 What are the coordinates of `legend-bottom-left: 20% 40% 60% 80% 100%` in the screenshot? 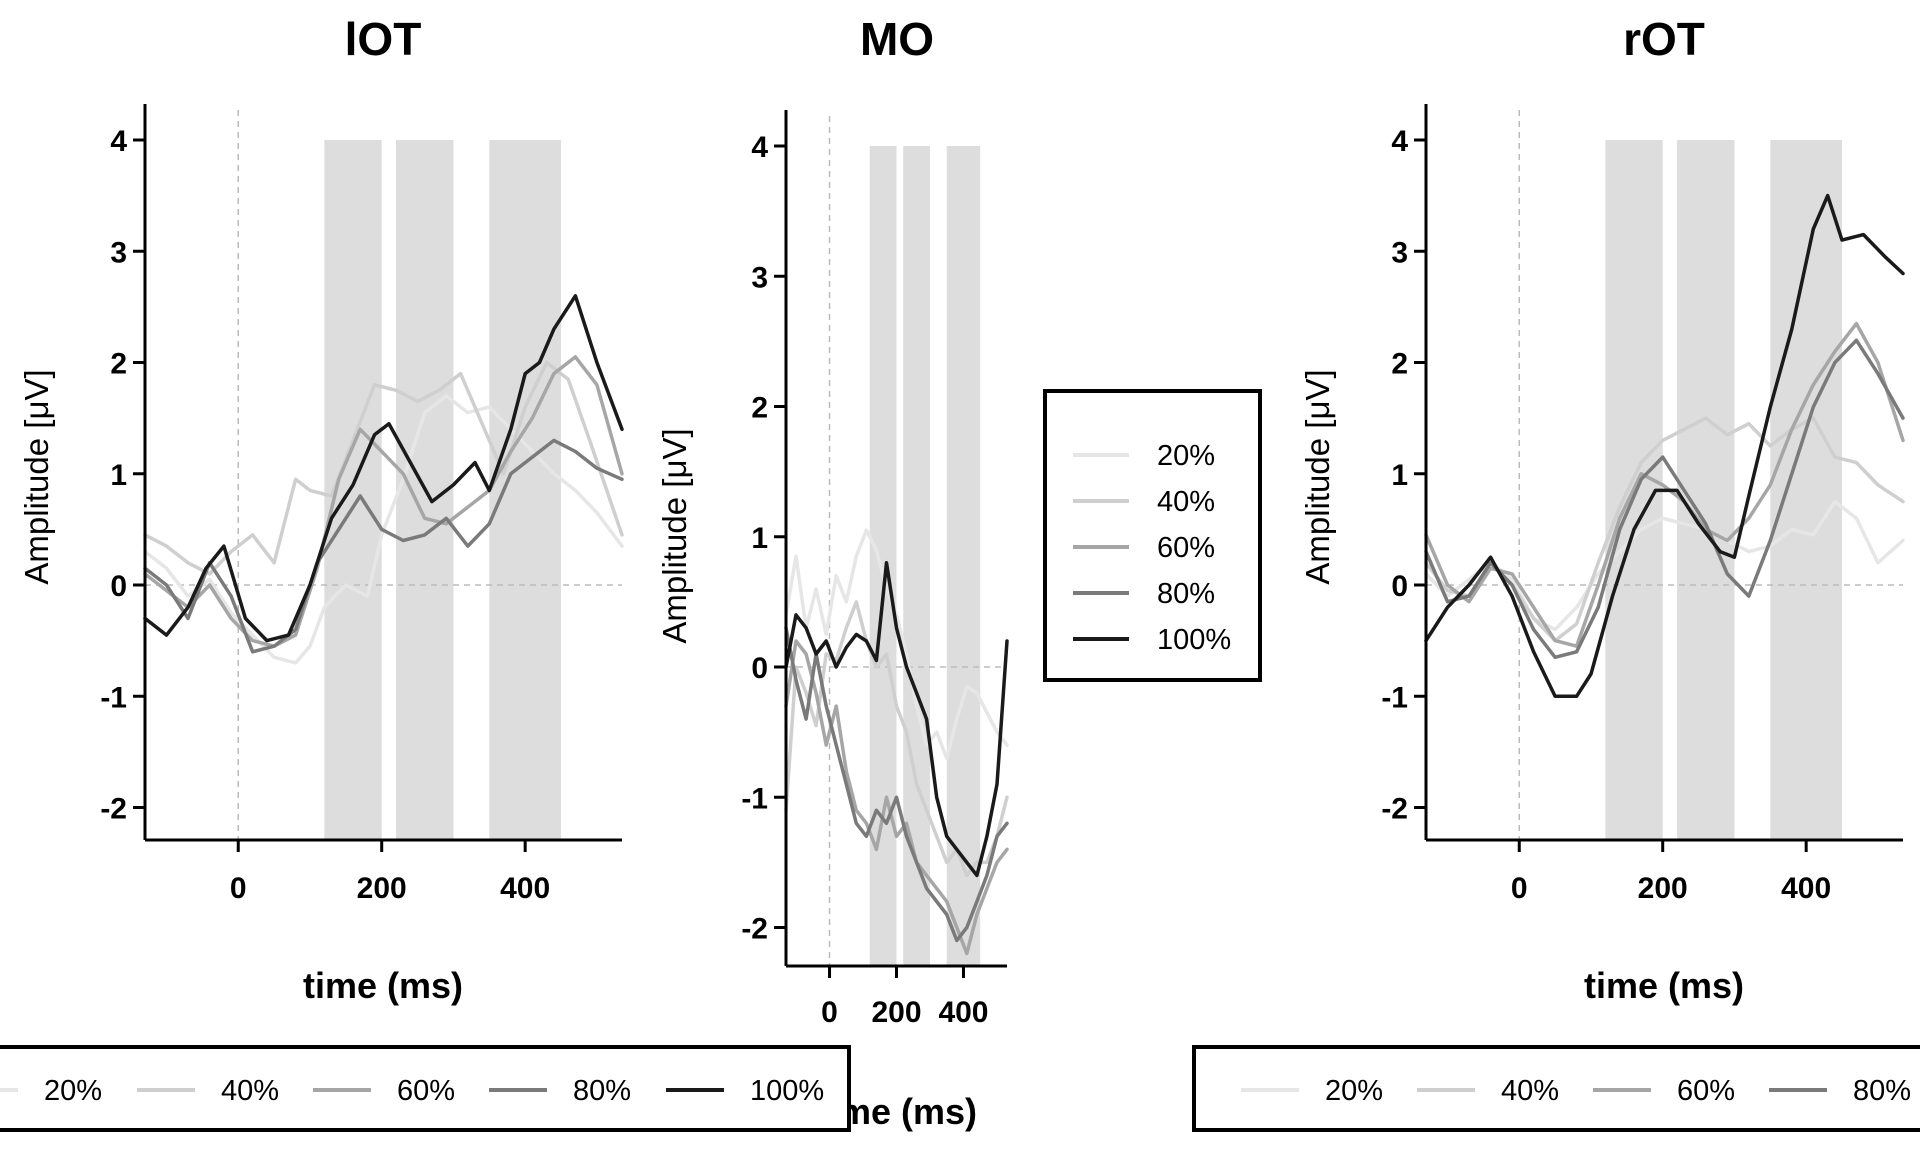 It's located at (425, 1088).